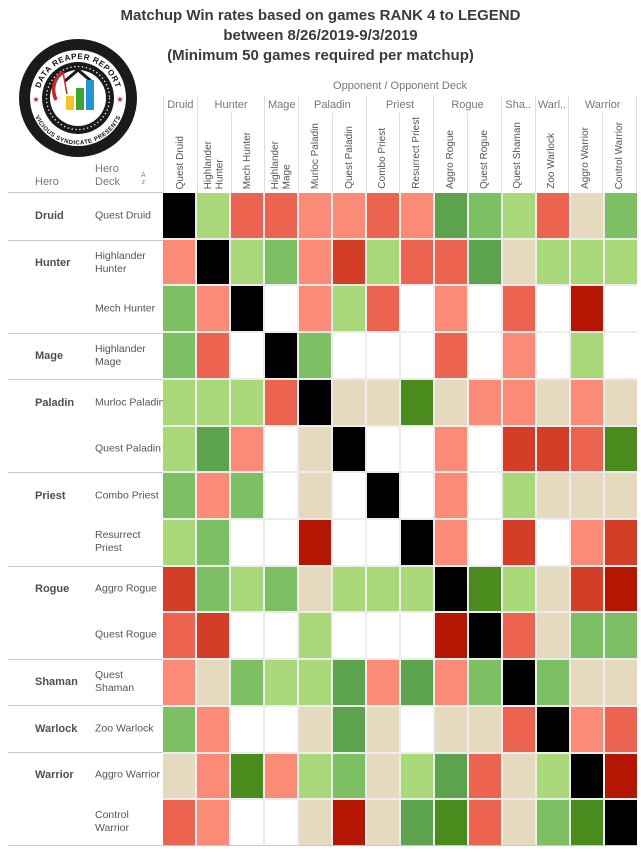  What do you see at coordinates (143, 179) in the screenshot?
I see `sort-icon: A z` at bounding box center [143, 179].